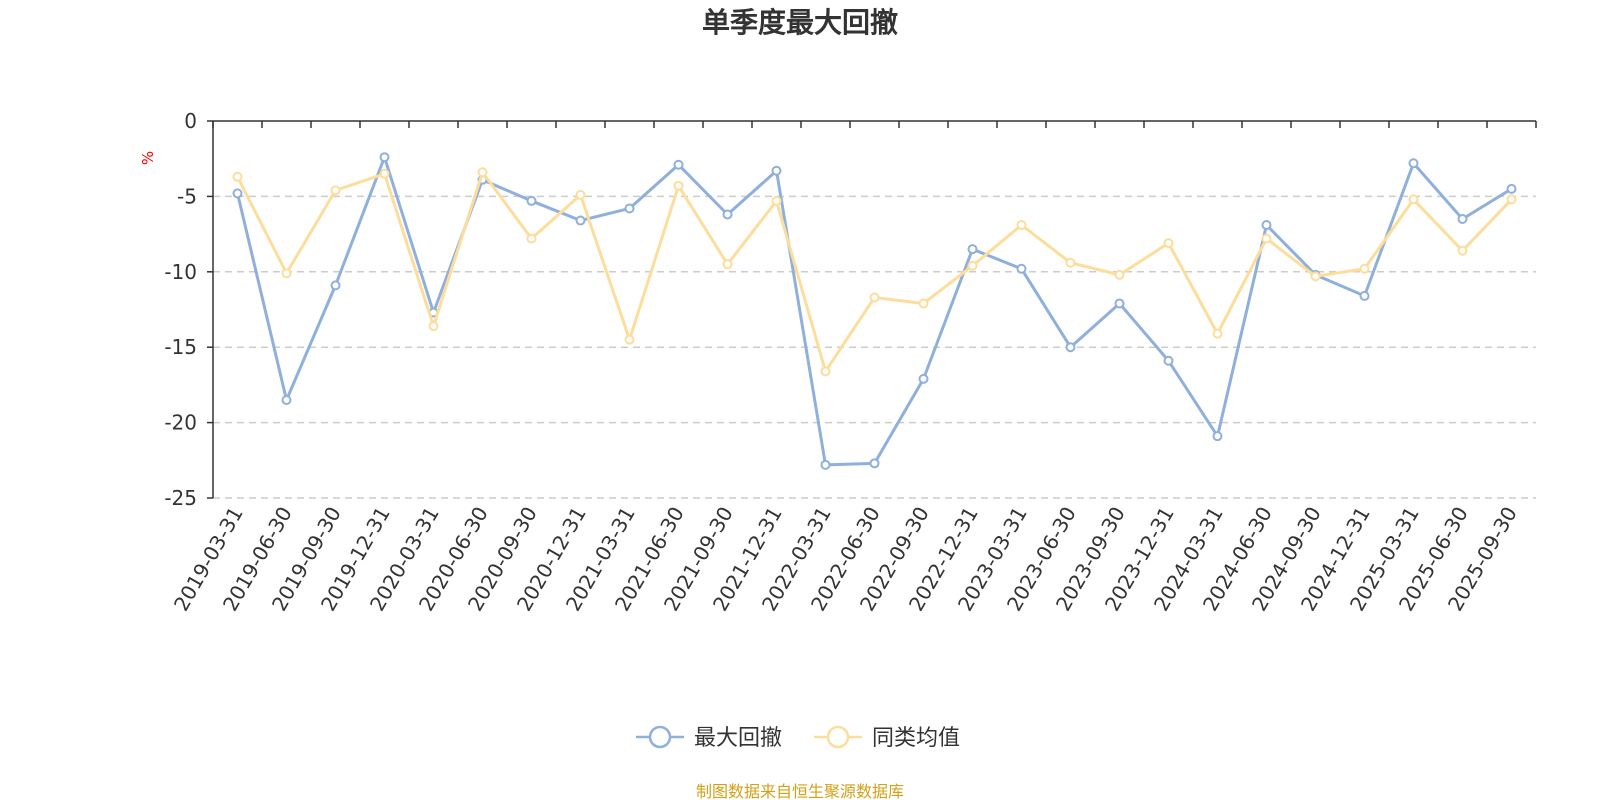 Image resolution: width=1600 pixels, height=800 pixels. I want to click on legend-item-1: 同类均值, so click(887, 738).